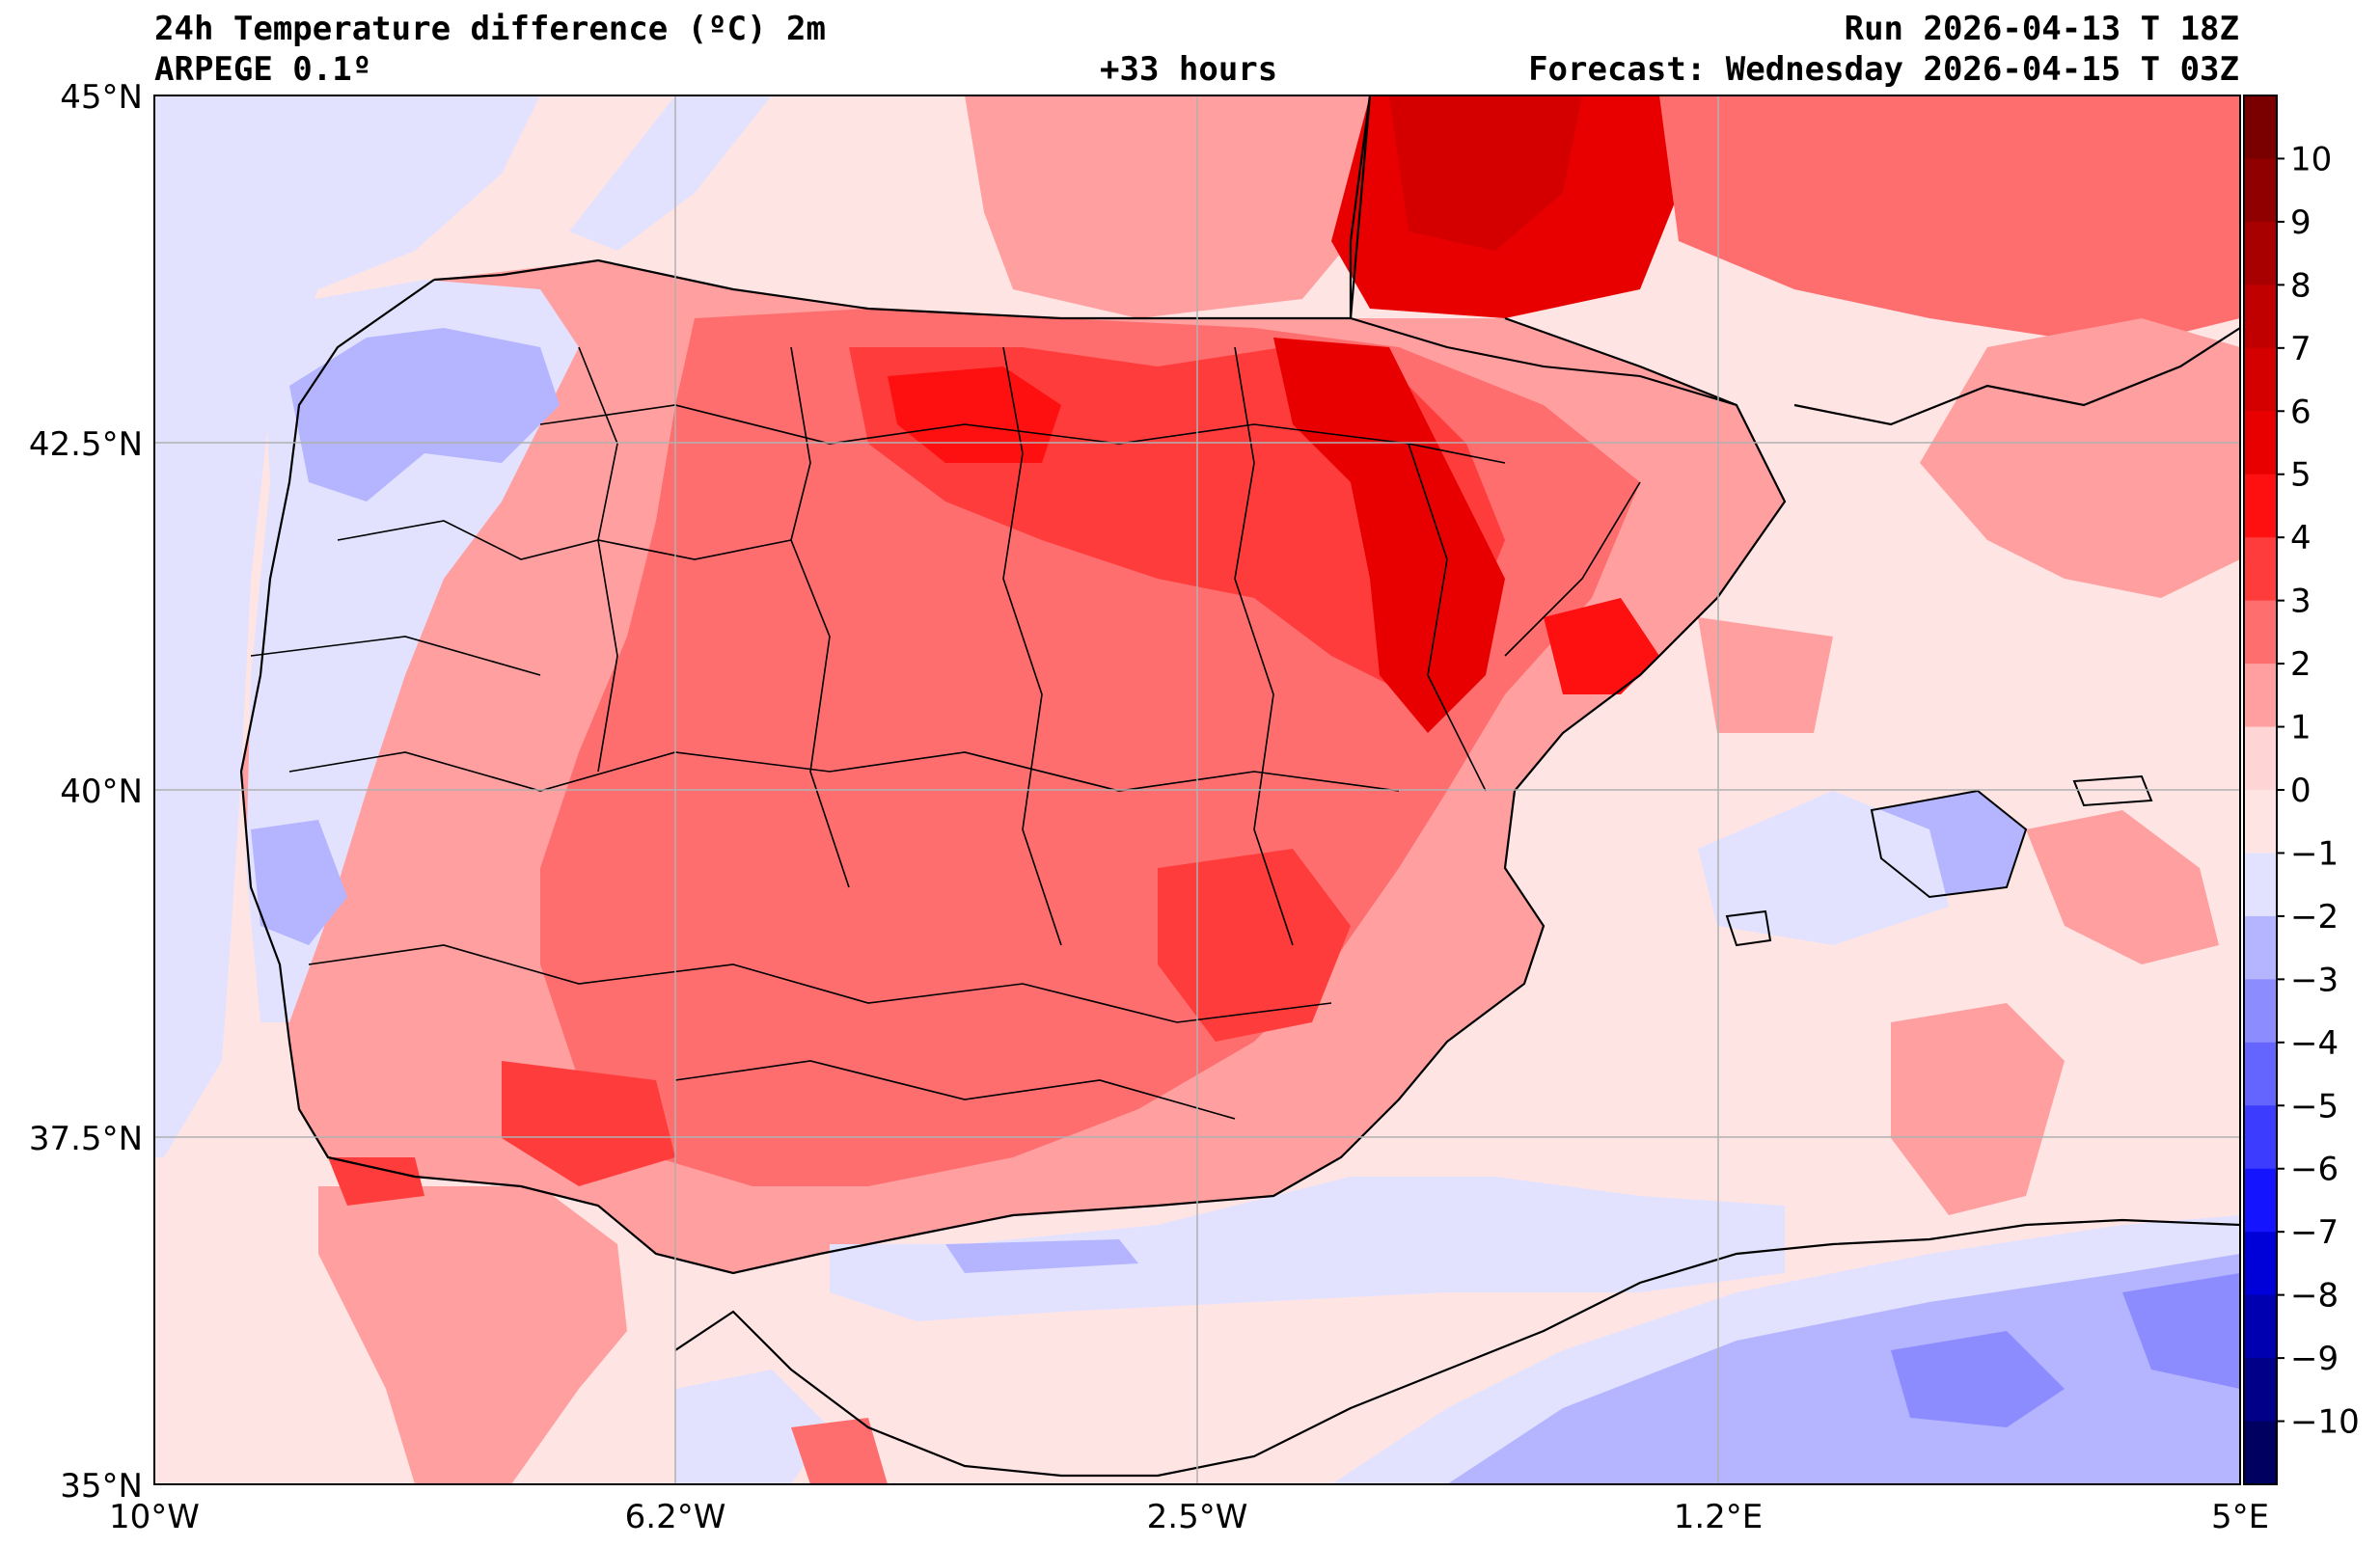 This screenshot has height=1547, width=2380. I want to click on med-warm-streak-east-balearic, so click(1766, 675).